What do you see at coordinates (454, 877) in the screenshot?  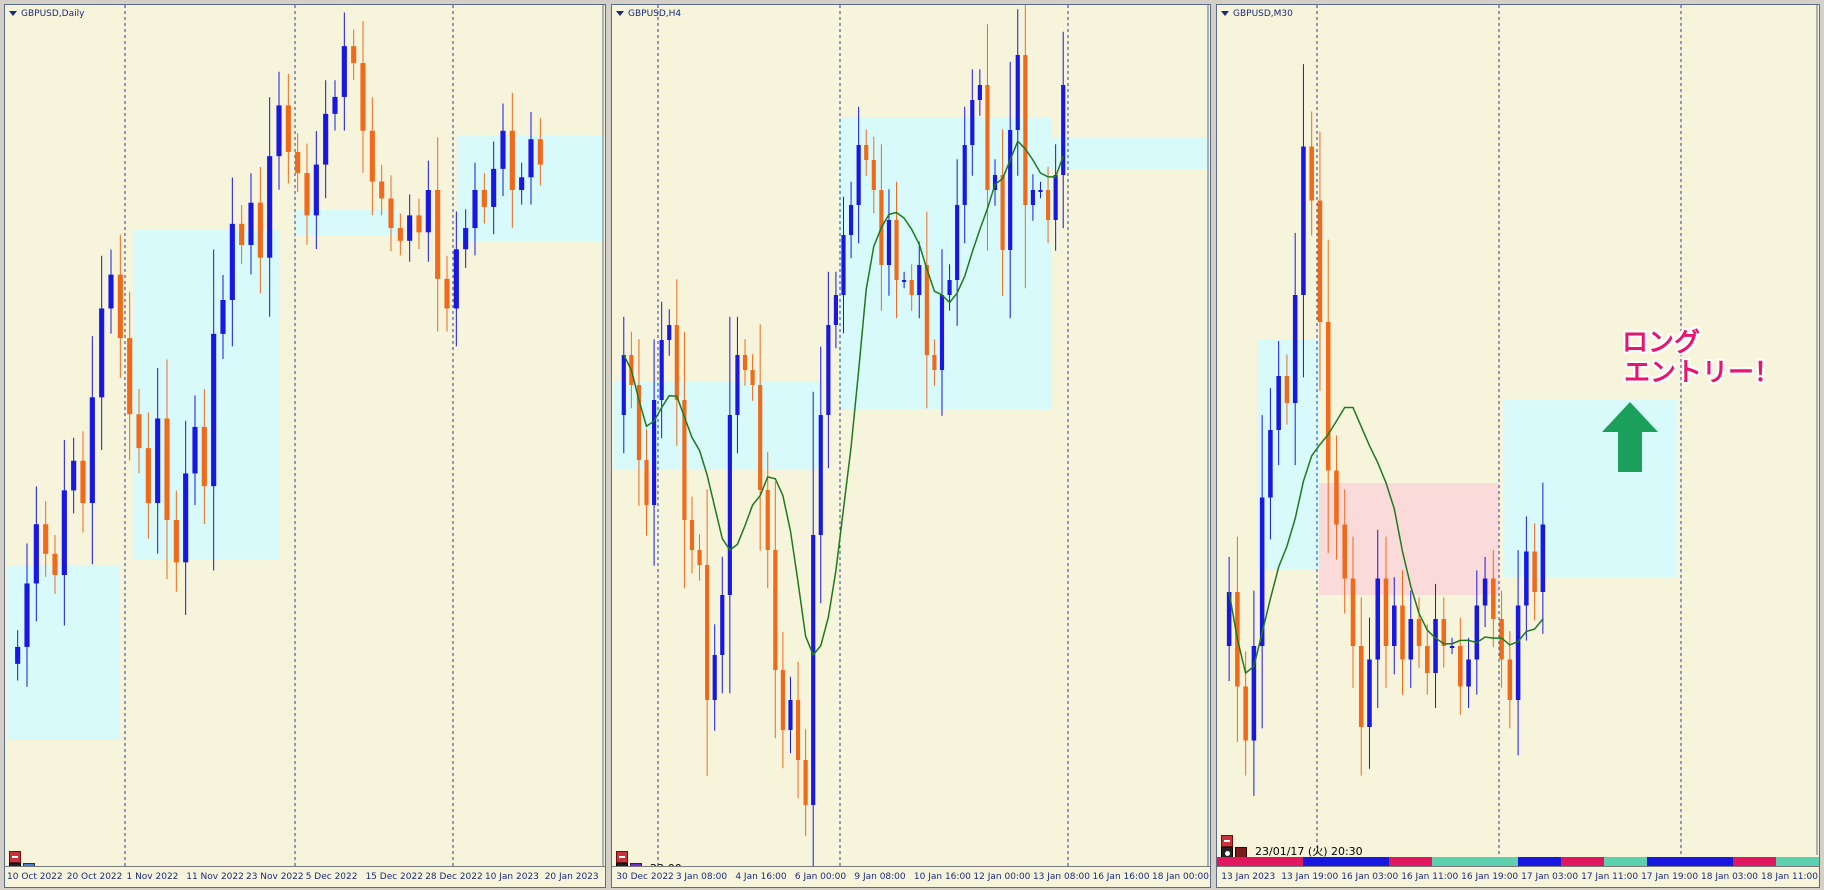 I see `time-axis-label: 28 Dec 2022` at bounding box center [454, 877].